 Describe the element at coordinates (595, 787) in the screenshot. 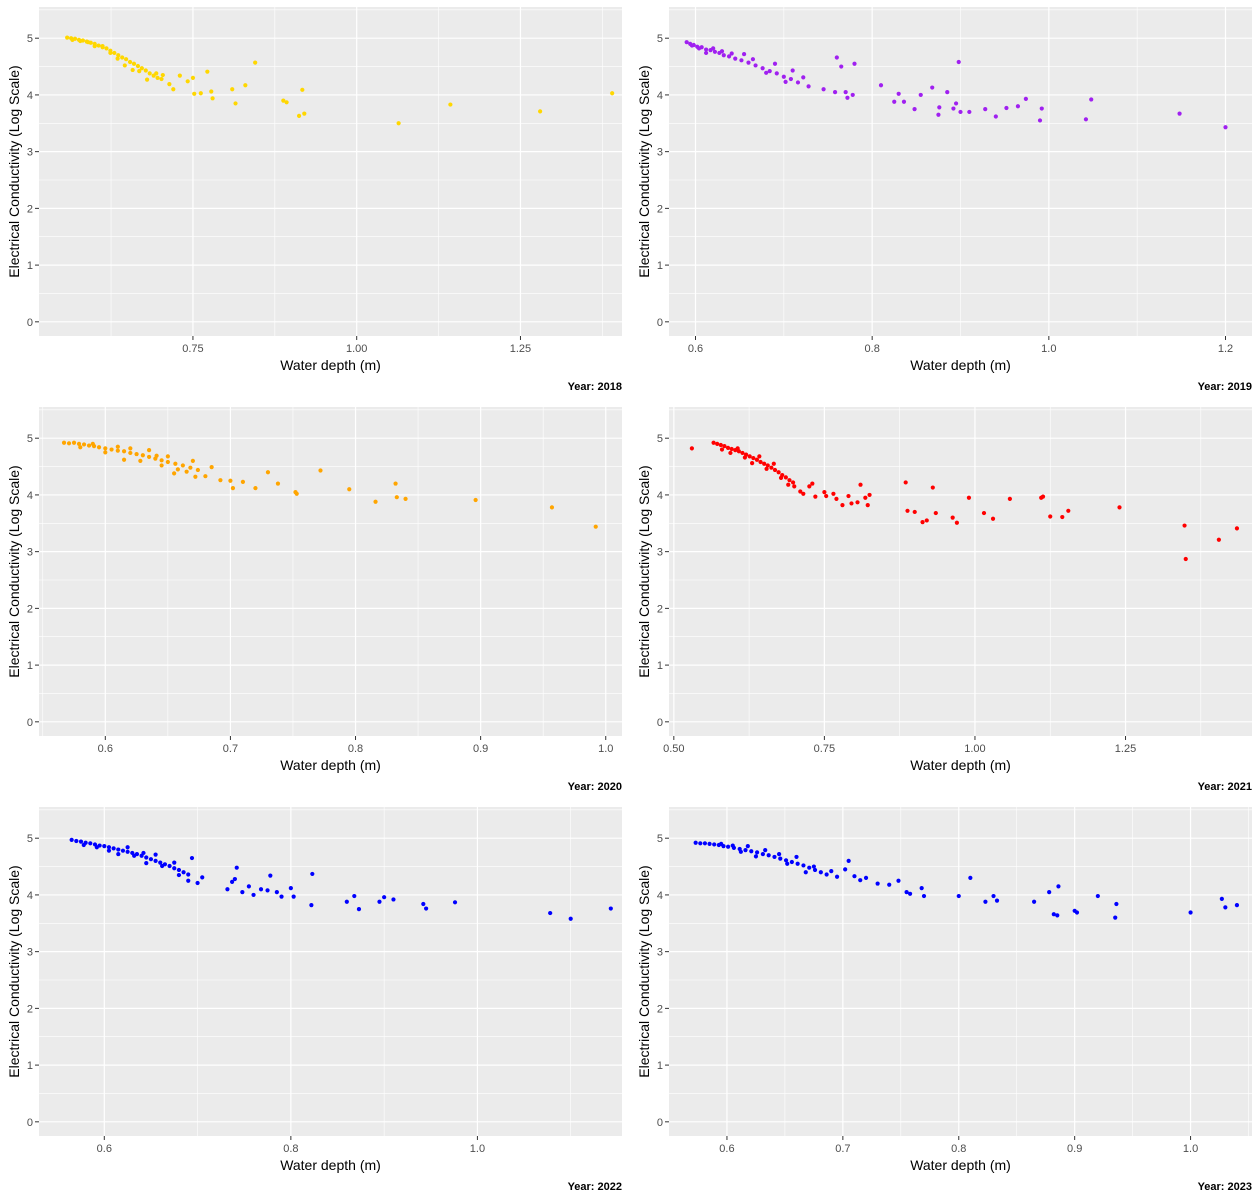

I see `year-caption: Year: 2020` at that location.